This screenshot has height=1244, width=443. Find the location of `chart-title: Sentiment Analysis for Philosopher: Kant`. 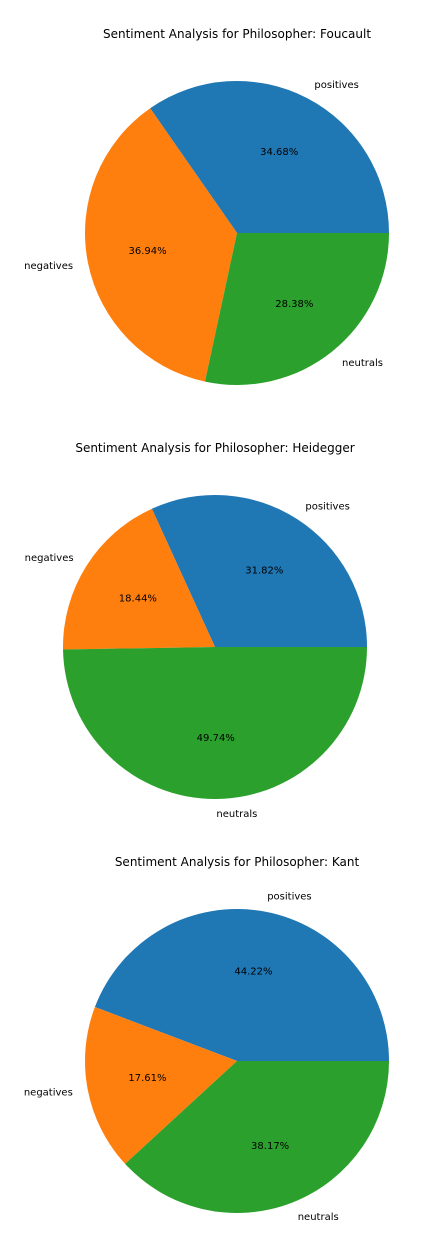

chart-title: Sentiment Analysis for Philosopher: Kant is located at coordinates (237, 862).